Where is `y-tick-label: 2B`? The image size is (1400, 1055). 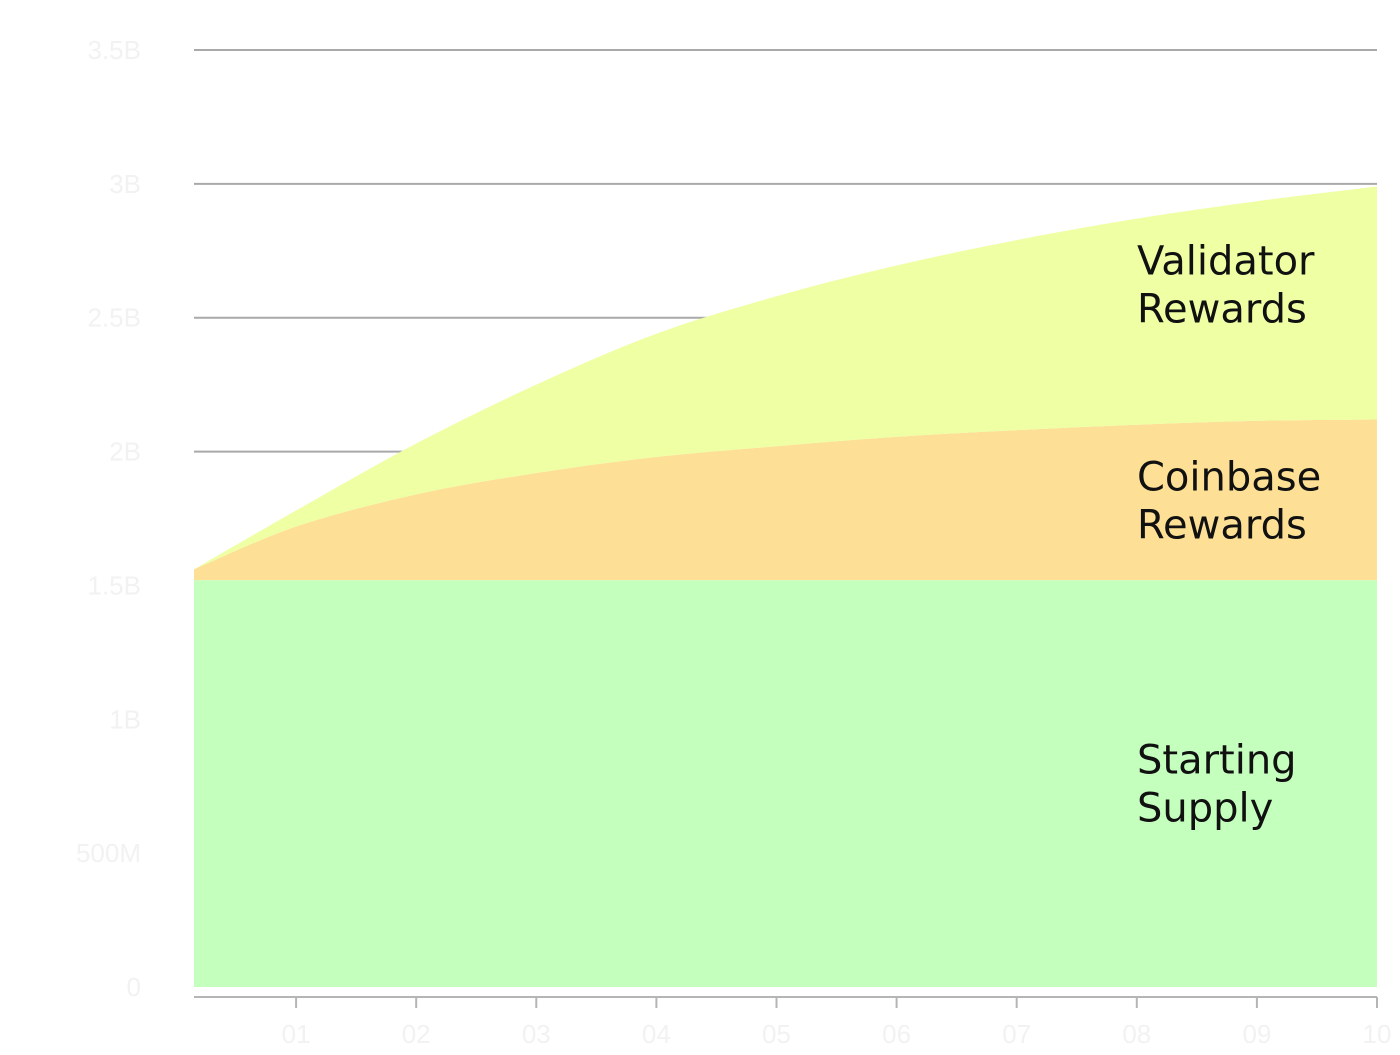
y-tick-label: 2B is located at coordinates (125, 452).